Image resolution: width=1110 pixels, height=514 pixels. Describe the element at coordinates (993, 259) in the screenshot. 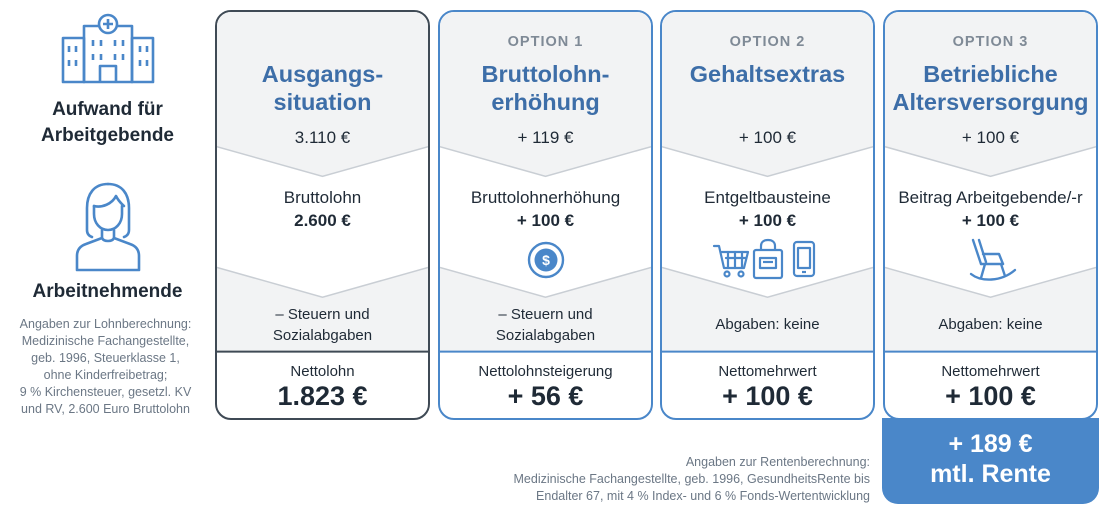

I see `rocking-chair-icon` at that location.